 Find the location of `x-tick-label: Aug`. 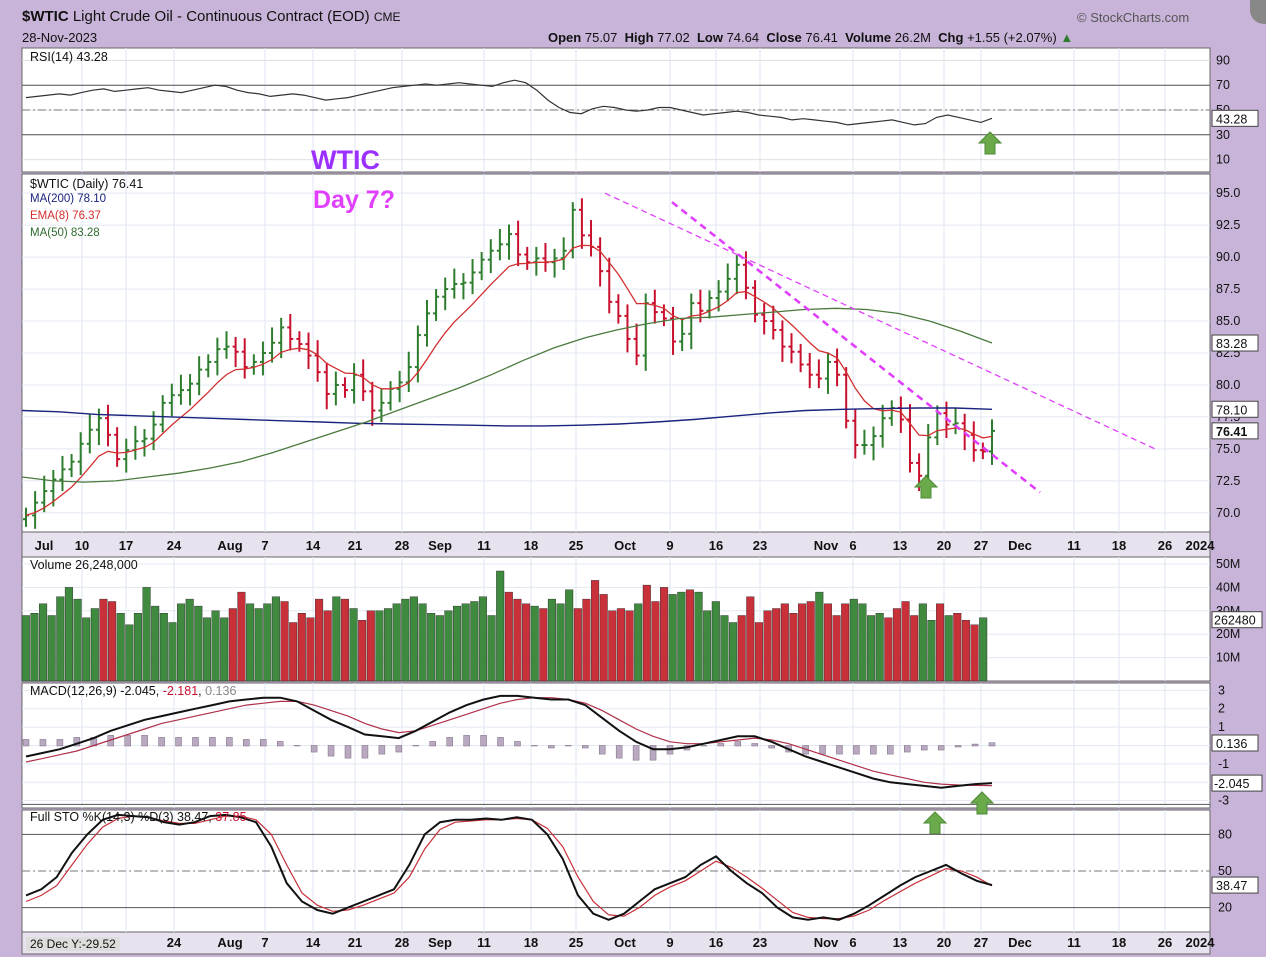

x-tick-label: Aug is located at coordinates (229, 545).